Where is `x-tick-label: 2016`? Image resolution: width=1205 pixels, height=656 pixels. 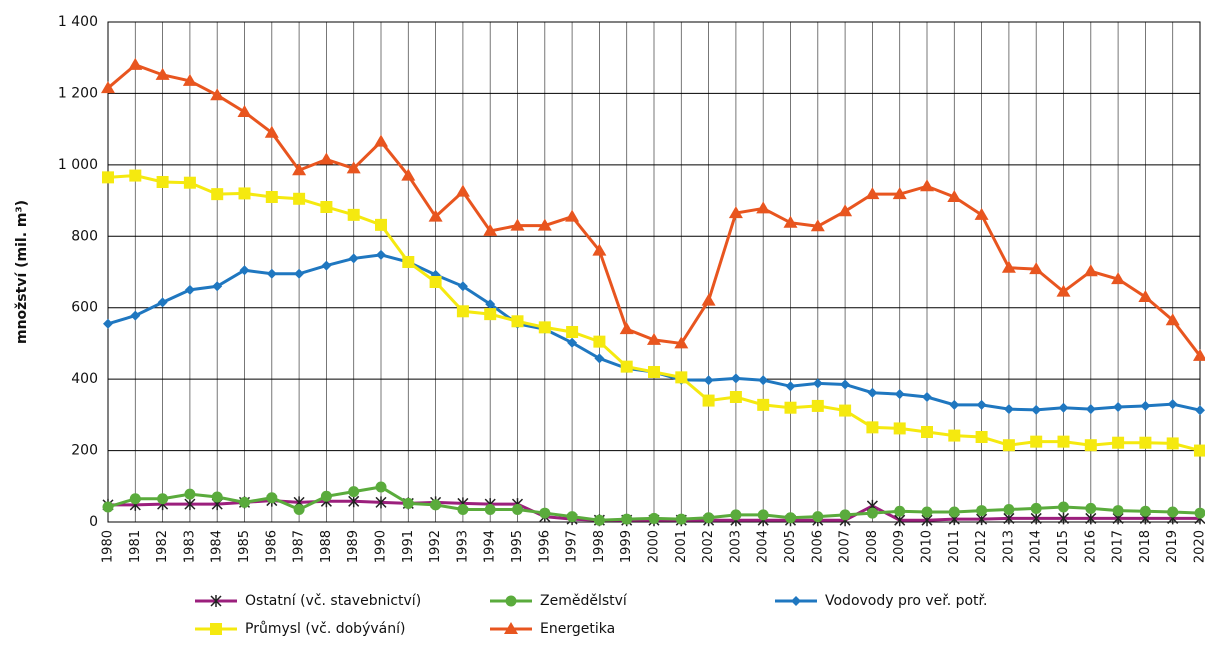
x-tick-label: 2016 is located at coordinates (1090, 546).